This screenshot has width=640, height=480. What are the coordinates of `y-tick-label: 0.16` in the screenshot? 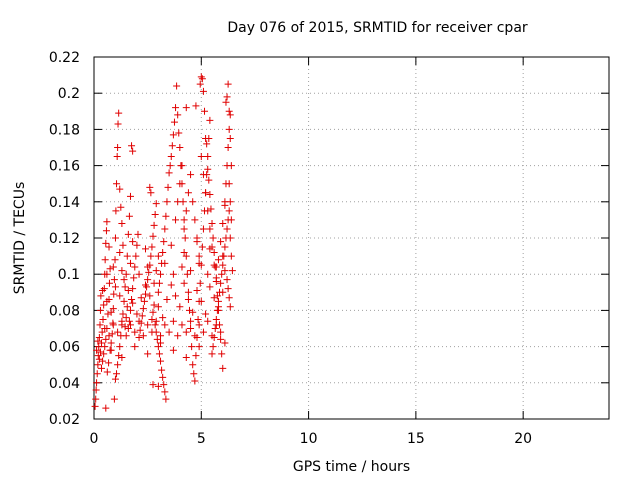 It's located at (64, 167).